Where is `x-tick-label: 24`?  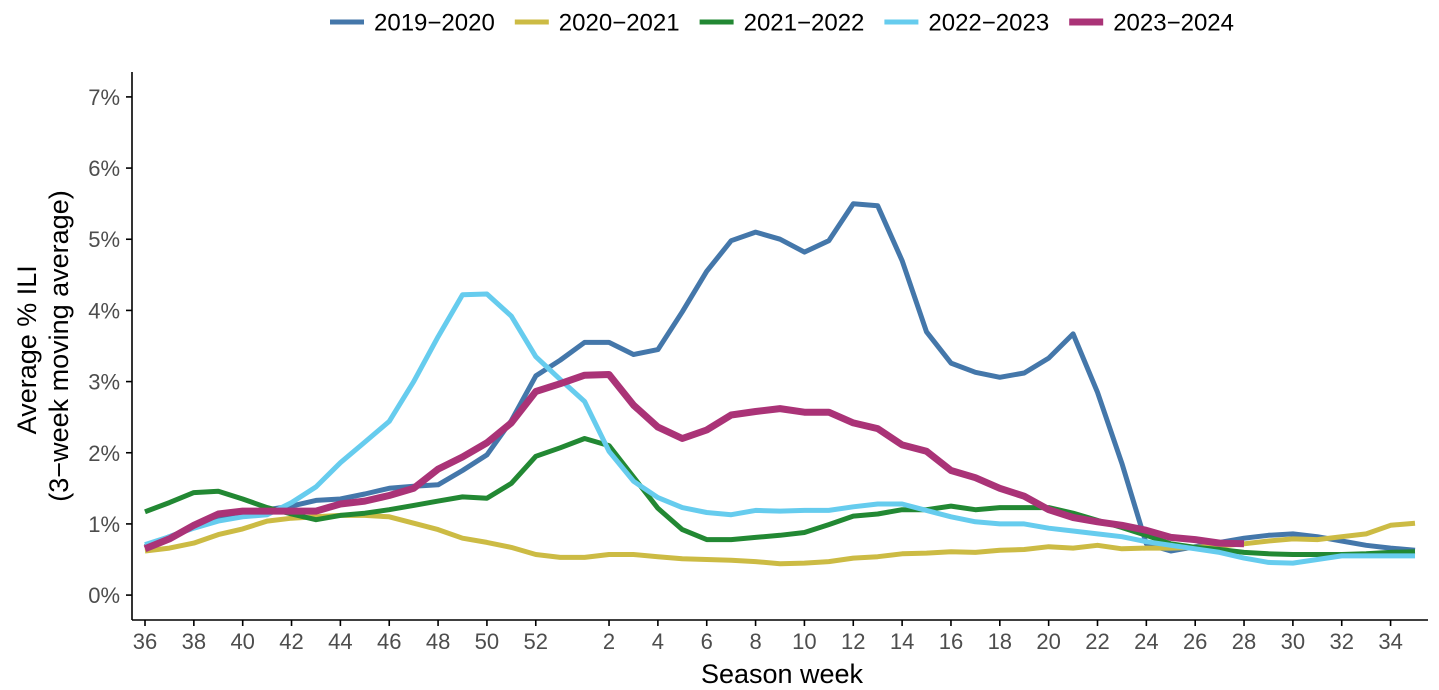
x-tick-label: 24 is located at coordinates (1146, 641).